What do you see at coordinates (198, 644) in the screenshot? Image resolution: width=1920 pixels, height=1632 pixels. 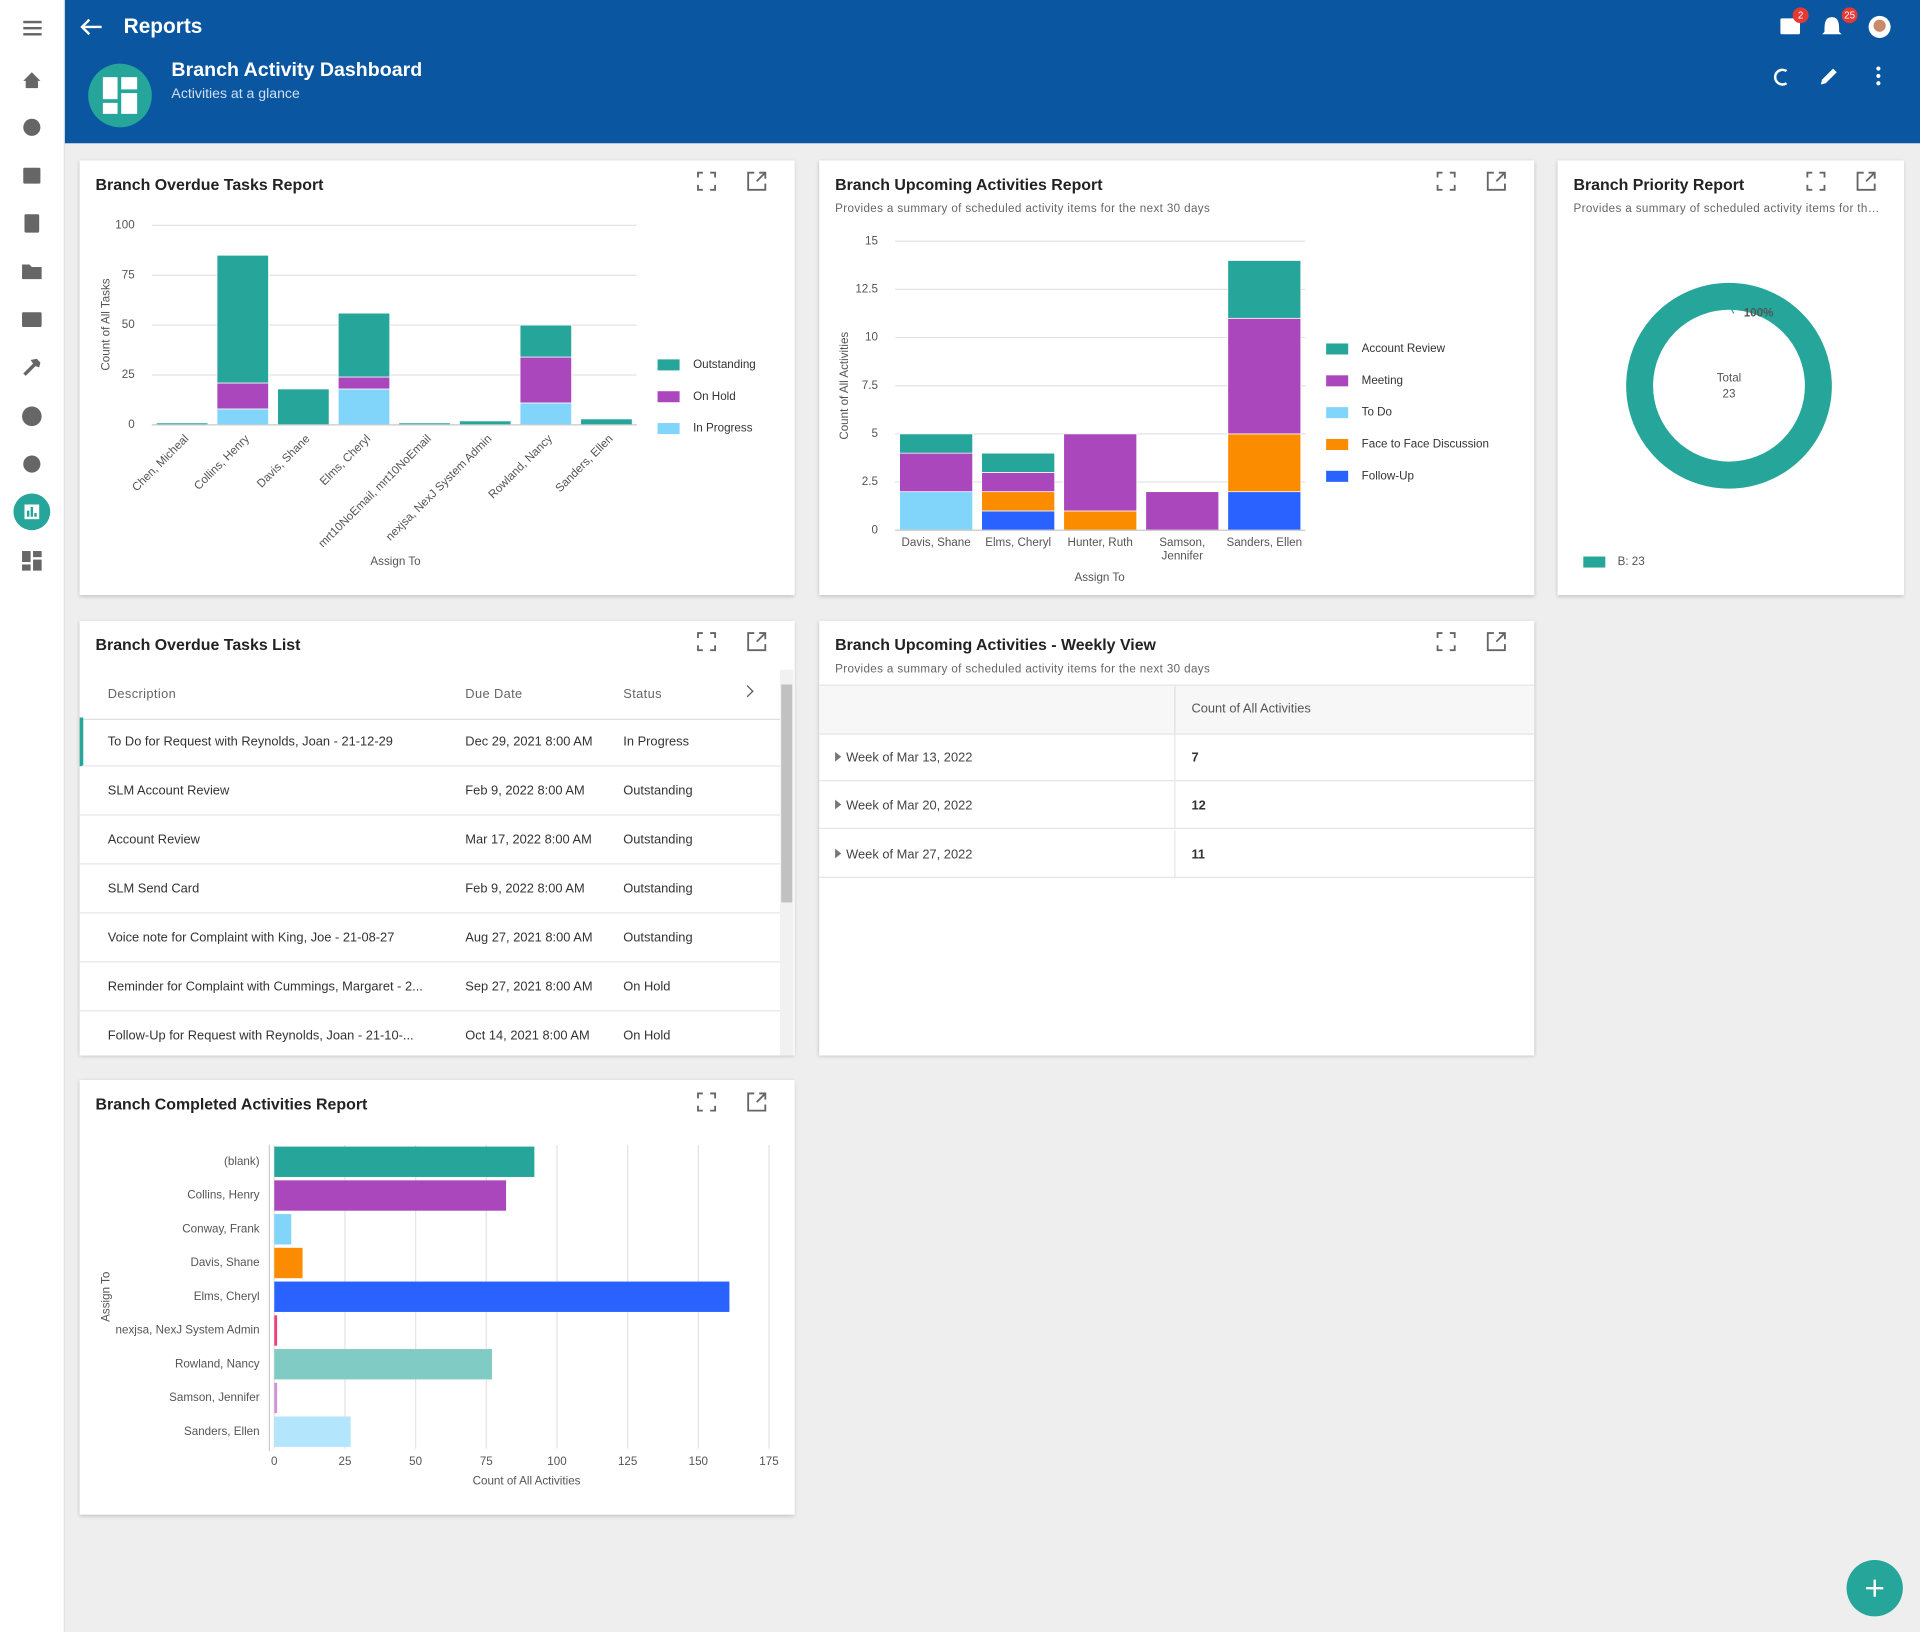 I see `card-title: Branch Overdue Tasks List` at bounding box center [198, 644].